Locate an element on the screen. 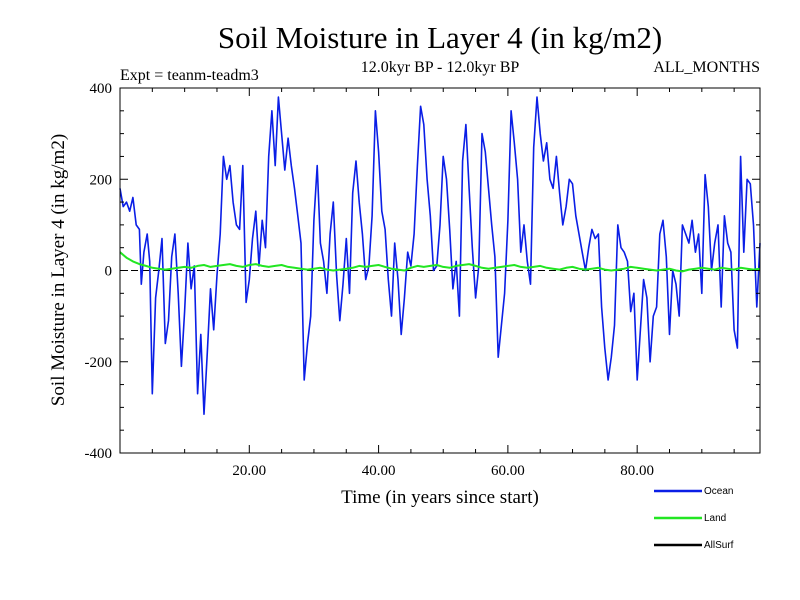 The width and height of the screenshot is (800, 600). months-label: ALL_MONTHS is located at coordinates (706, 67).